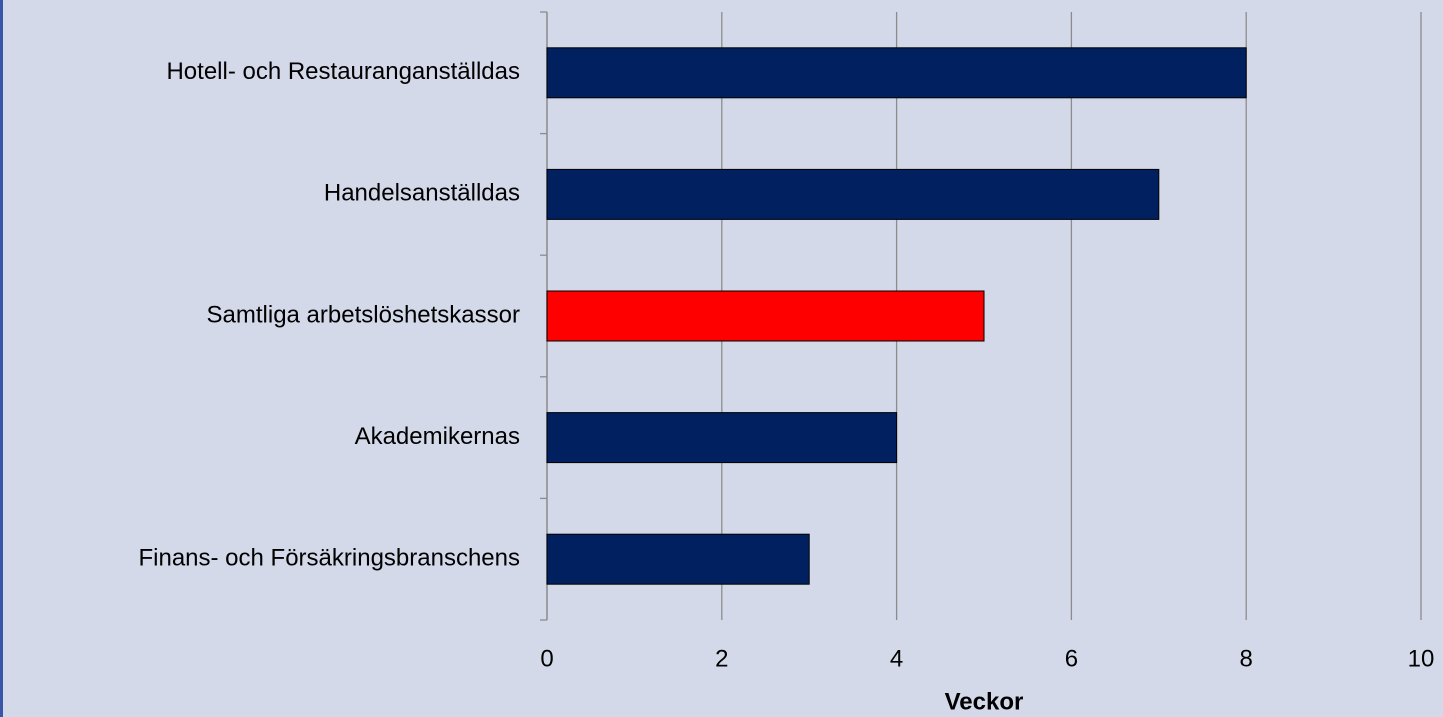  I want to click on y-tick-label: Handelsanställdas, so click(422, 193).